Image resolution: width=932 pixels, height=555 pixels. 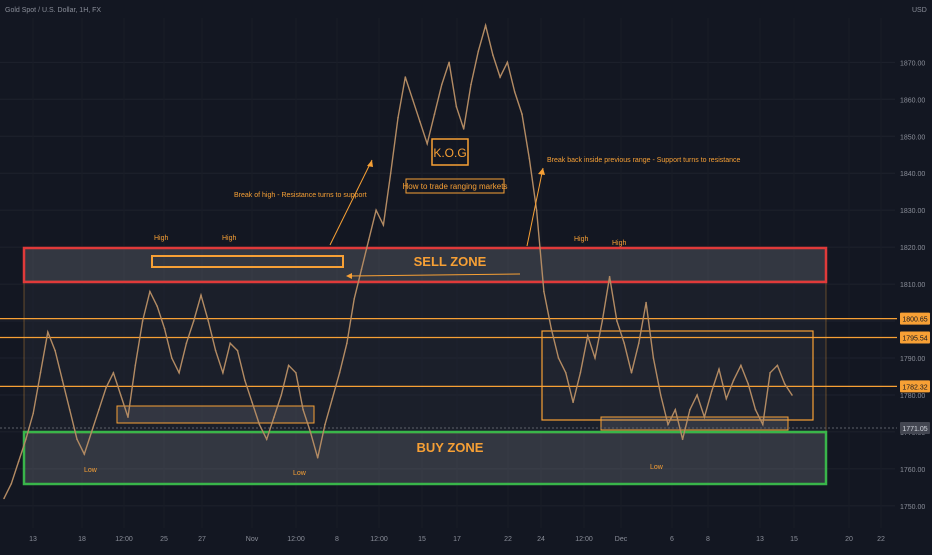 I want to click on low-range-box-left, so click(x=215, y=414).